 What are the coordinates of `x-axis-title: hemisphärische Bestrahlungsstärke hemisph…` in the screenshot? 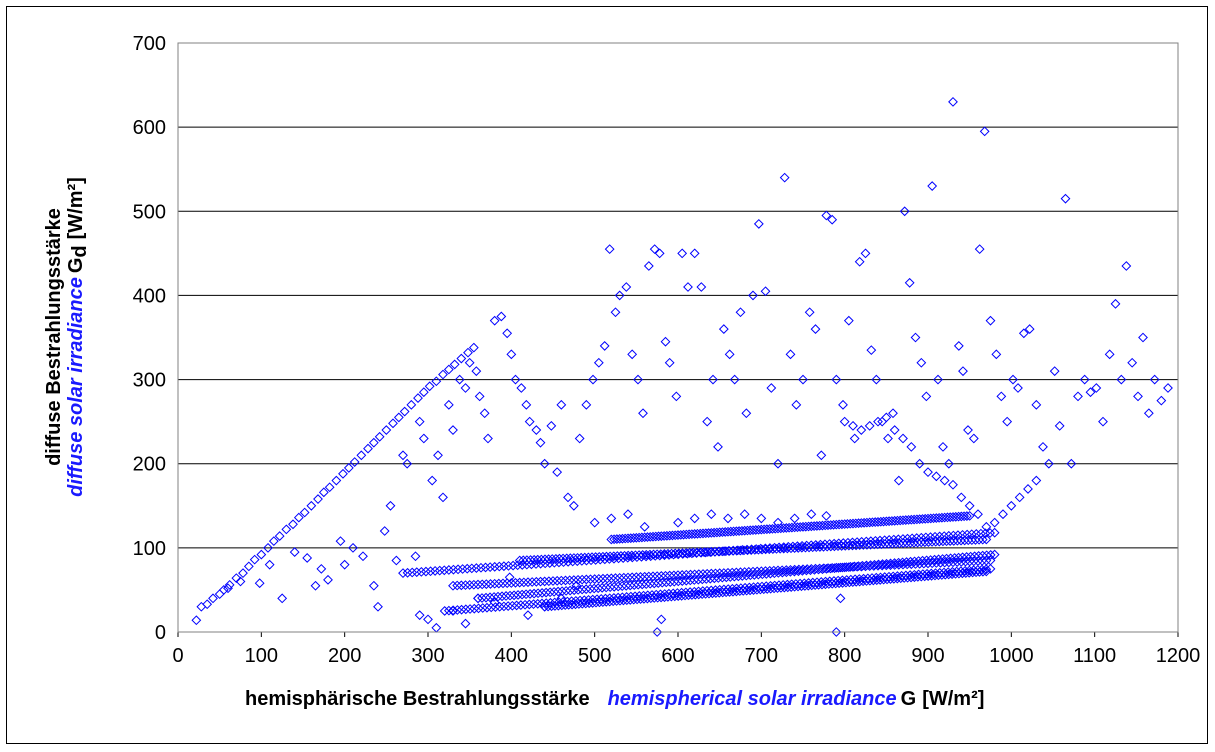 It's located at (614, 699).